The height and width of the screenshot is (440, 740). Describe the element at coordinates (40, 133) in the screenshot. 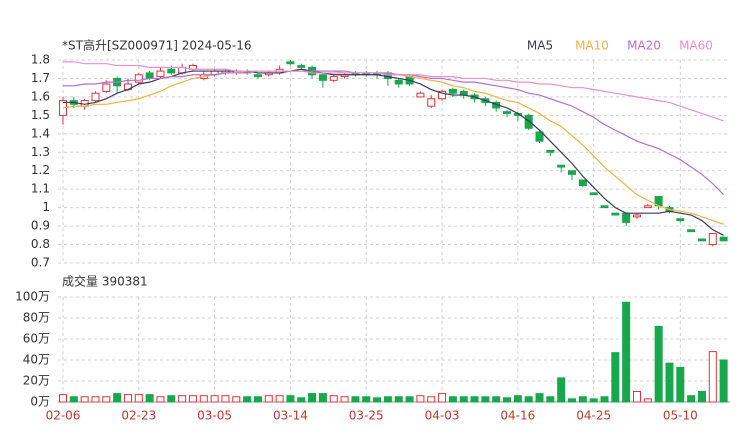

I see `y-tick-label: 1.4` at that location.